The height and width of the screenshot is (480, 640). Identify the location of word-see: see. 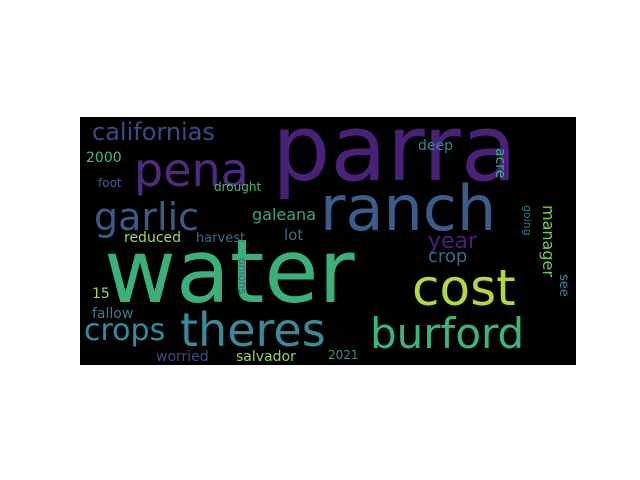
(563, 285).